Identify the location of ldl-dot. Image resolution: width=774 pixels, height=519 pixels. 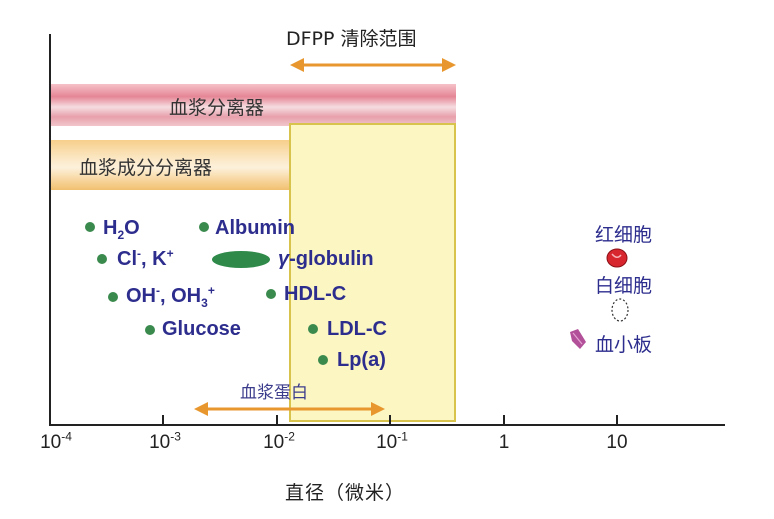
(313, 329).